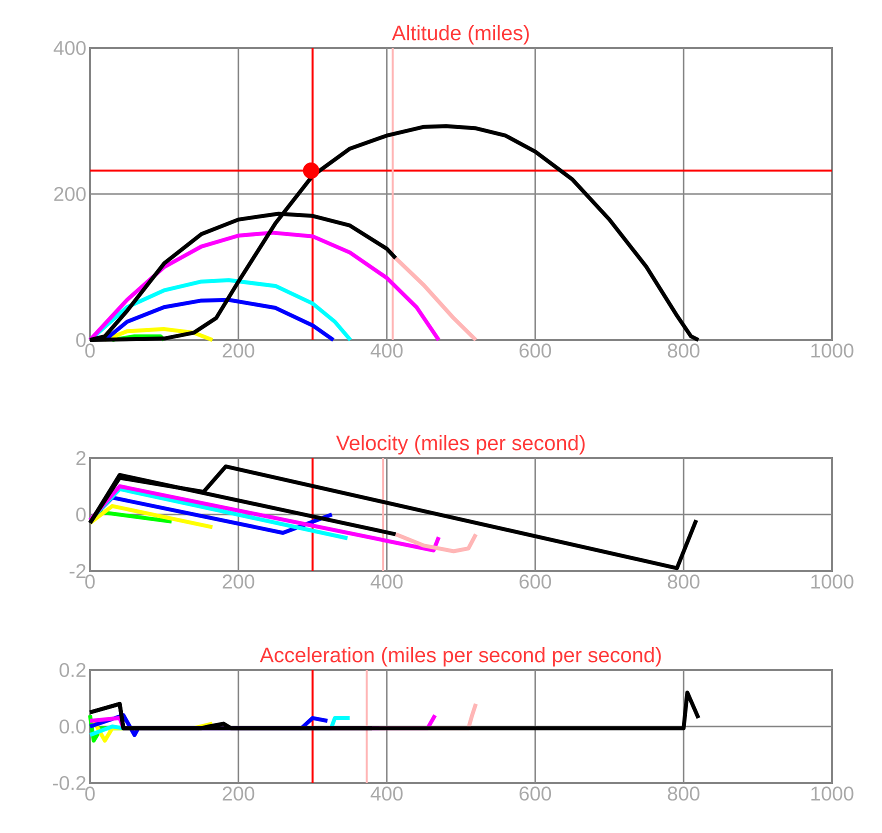  Describe the element at coordinates (70, 48) in the screenshot. I see `y-tick-label: 400` at that location.